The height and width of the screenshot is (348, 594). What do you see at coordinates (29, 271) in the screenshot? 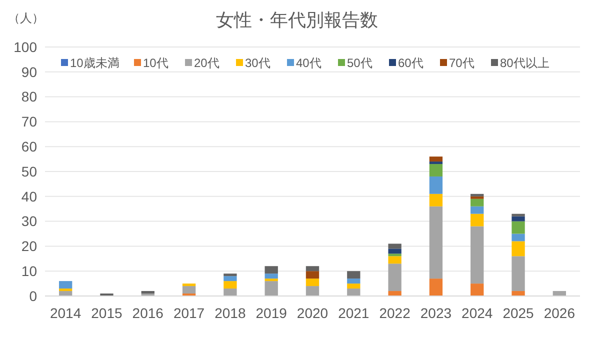
I see `y-tick-label: 10` at bounding box center [29, 271].